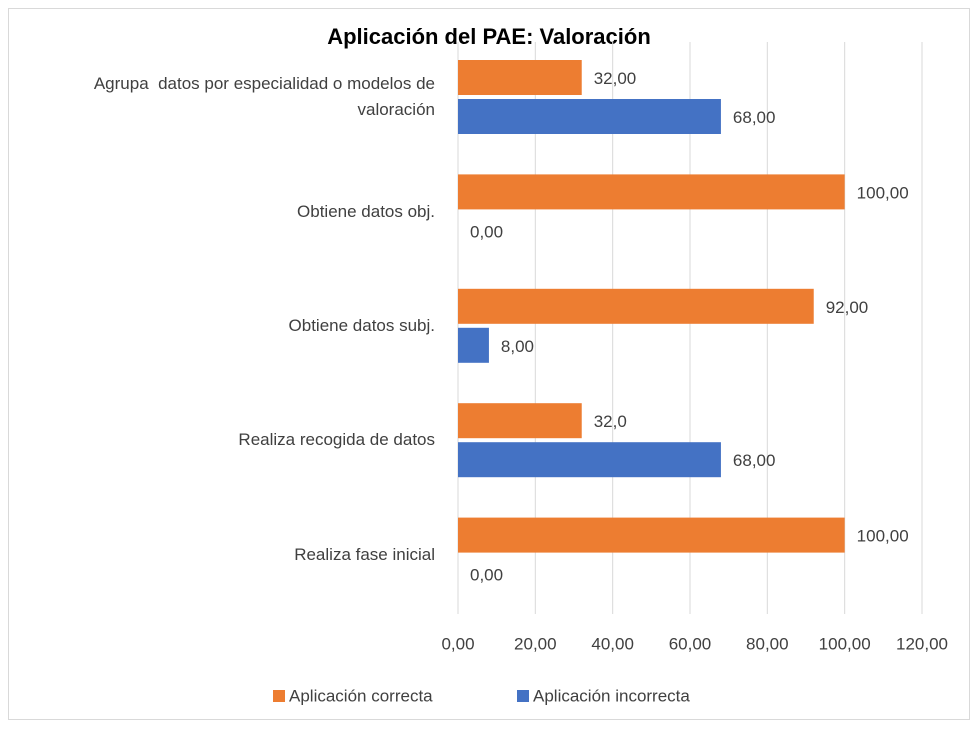  Describe the element at coordinates (612, 643) in the screenshot. I see `x-tick-label: 40,00` at that location.